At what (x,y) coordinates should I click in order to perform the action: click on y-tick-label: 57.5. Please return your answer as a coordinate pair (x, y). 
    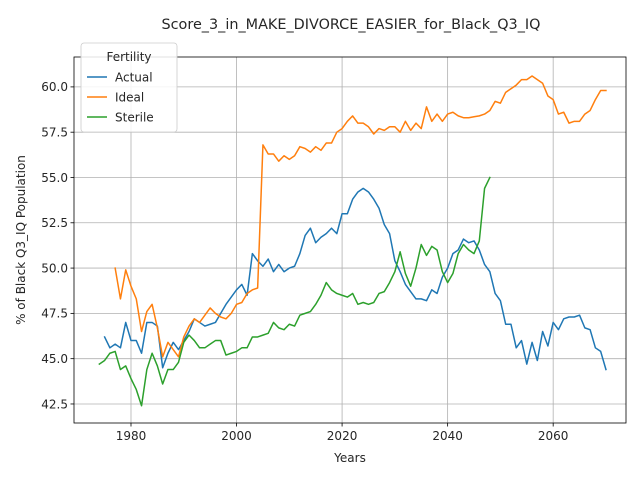
    Looking at the image, I should click on (54, 132).